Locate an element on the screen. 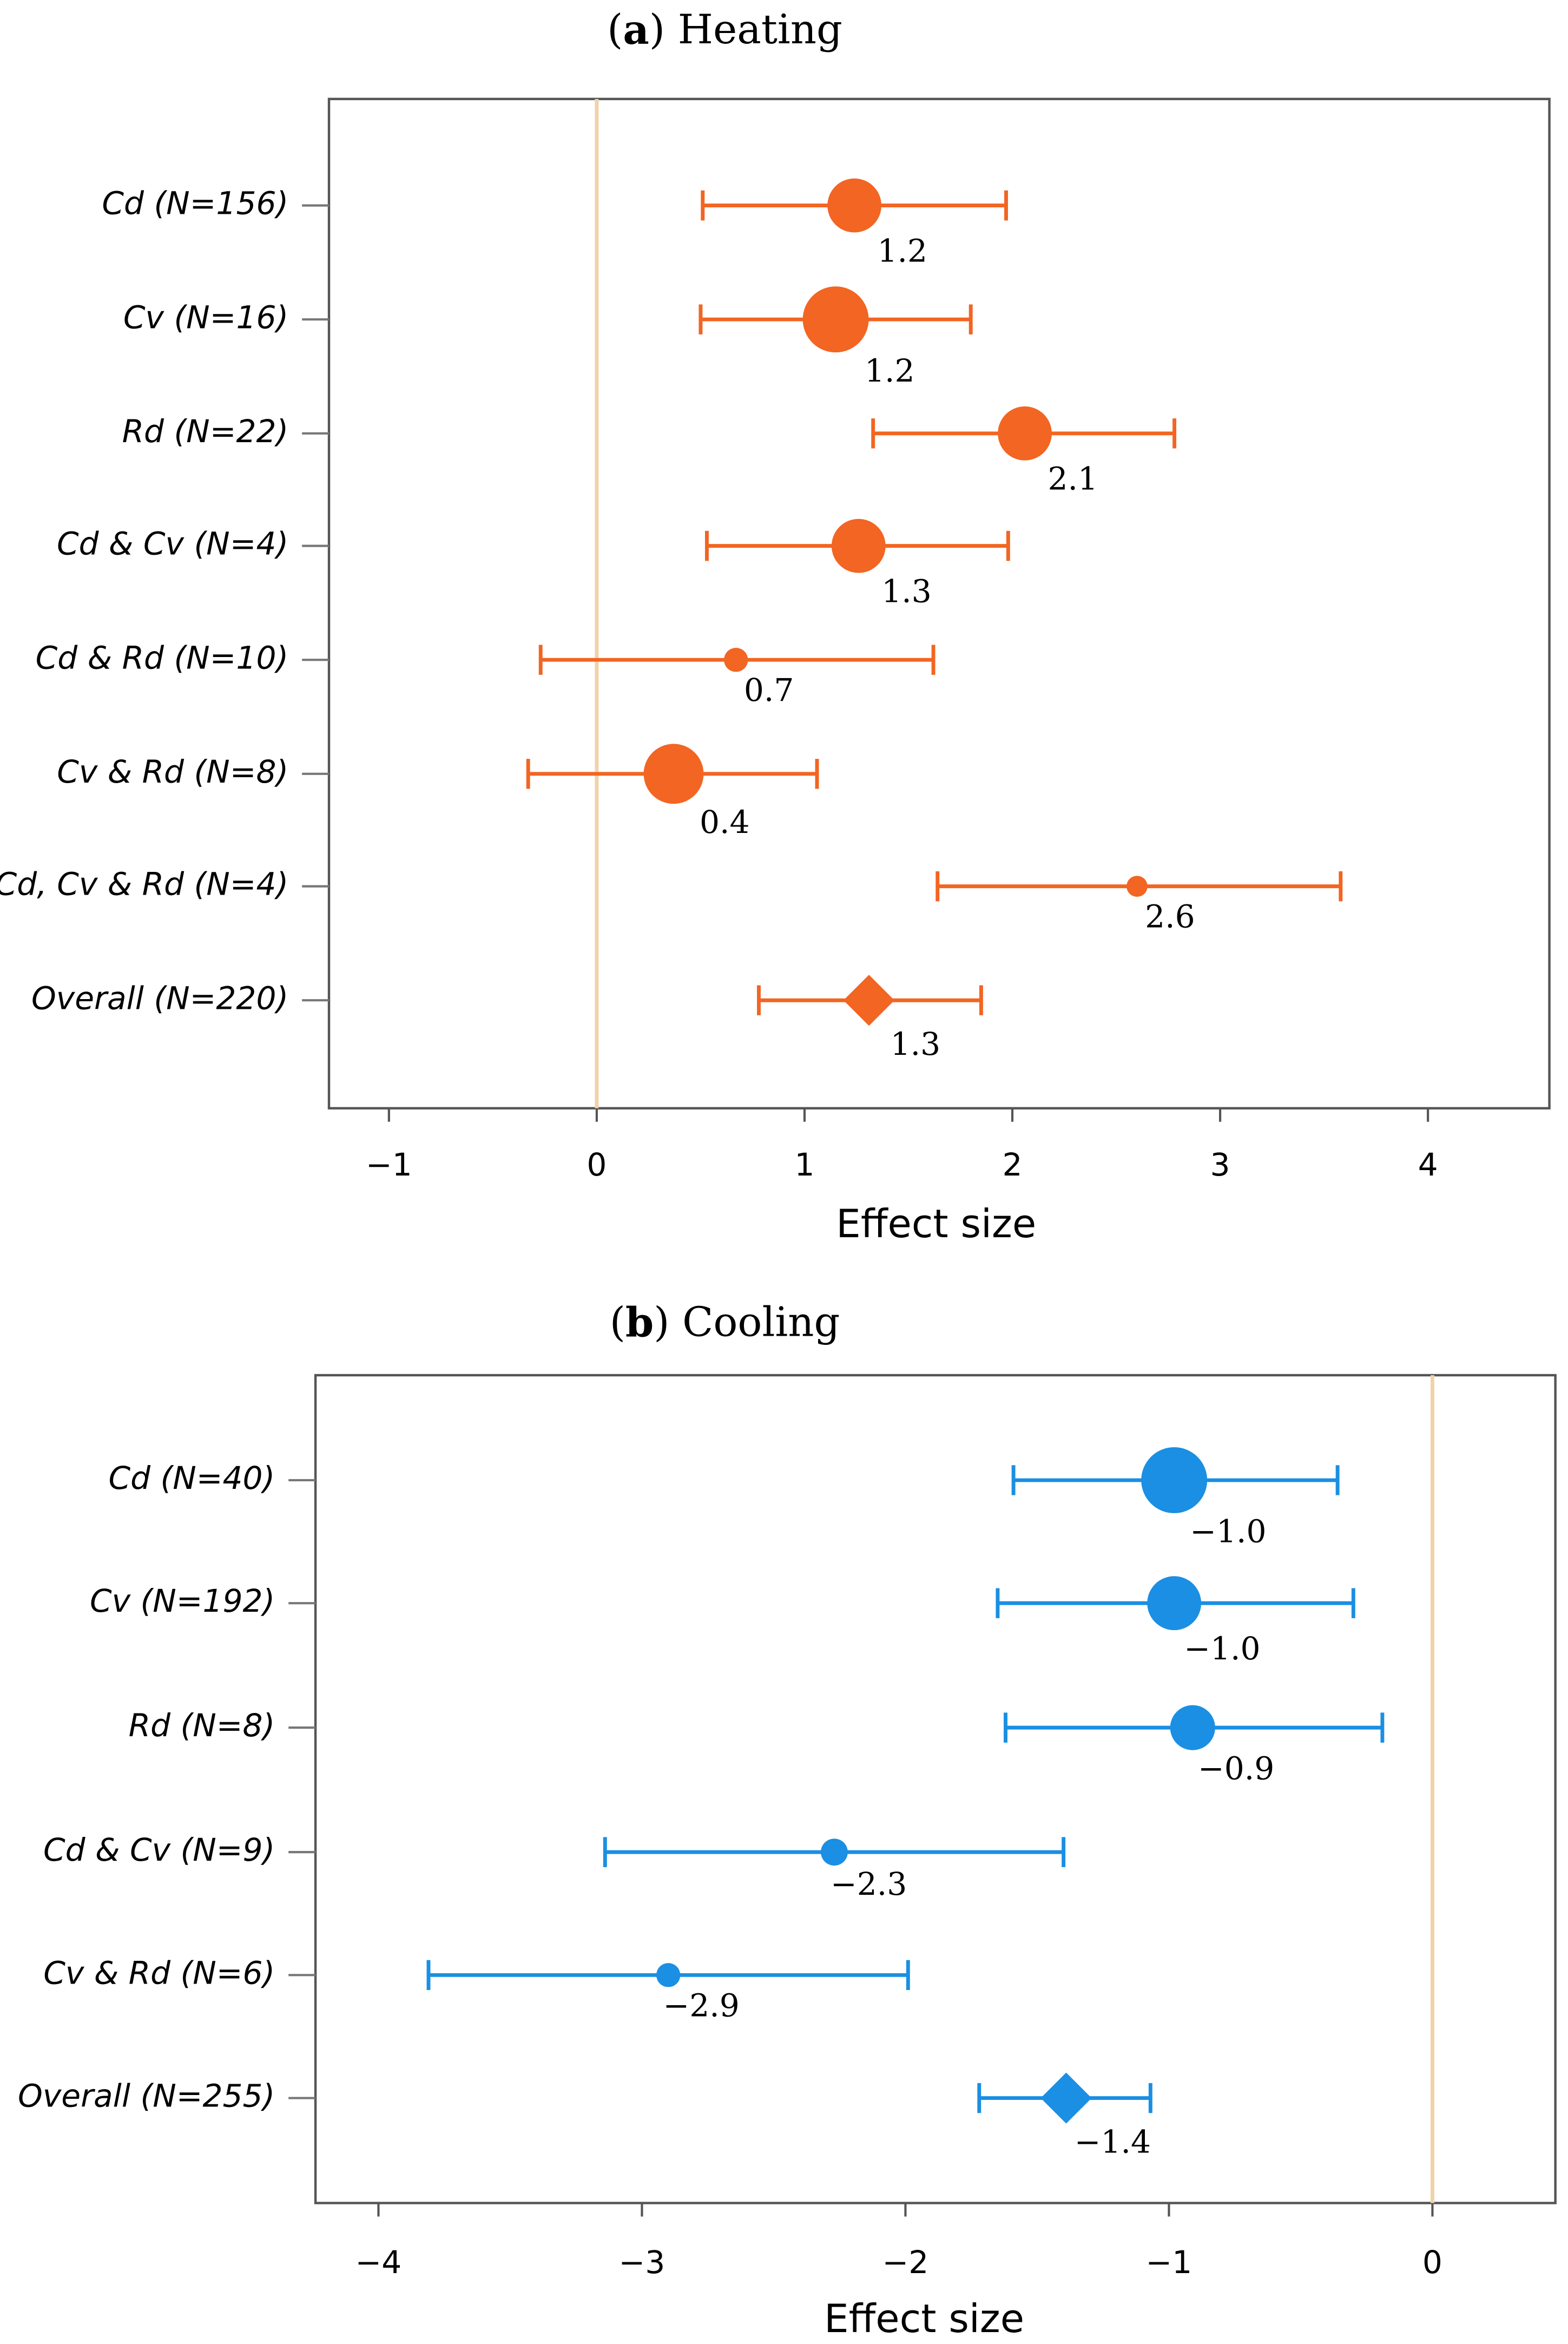  panel-title-text: ) Cooling is located at coordinates (747, 1322).